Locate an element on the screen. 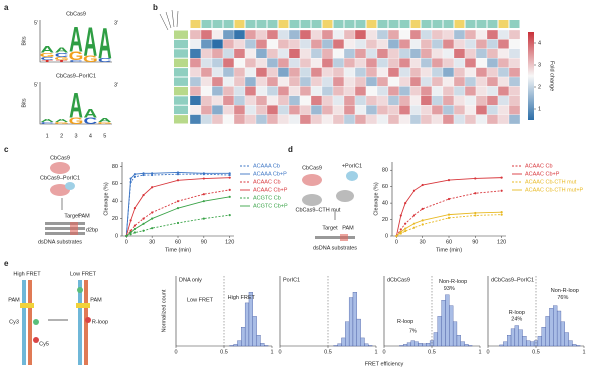 The height and width of the screenshot is (373, 609). logo-letter: A is located at coordinates (105, 120).